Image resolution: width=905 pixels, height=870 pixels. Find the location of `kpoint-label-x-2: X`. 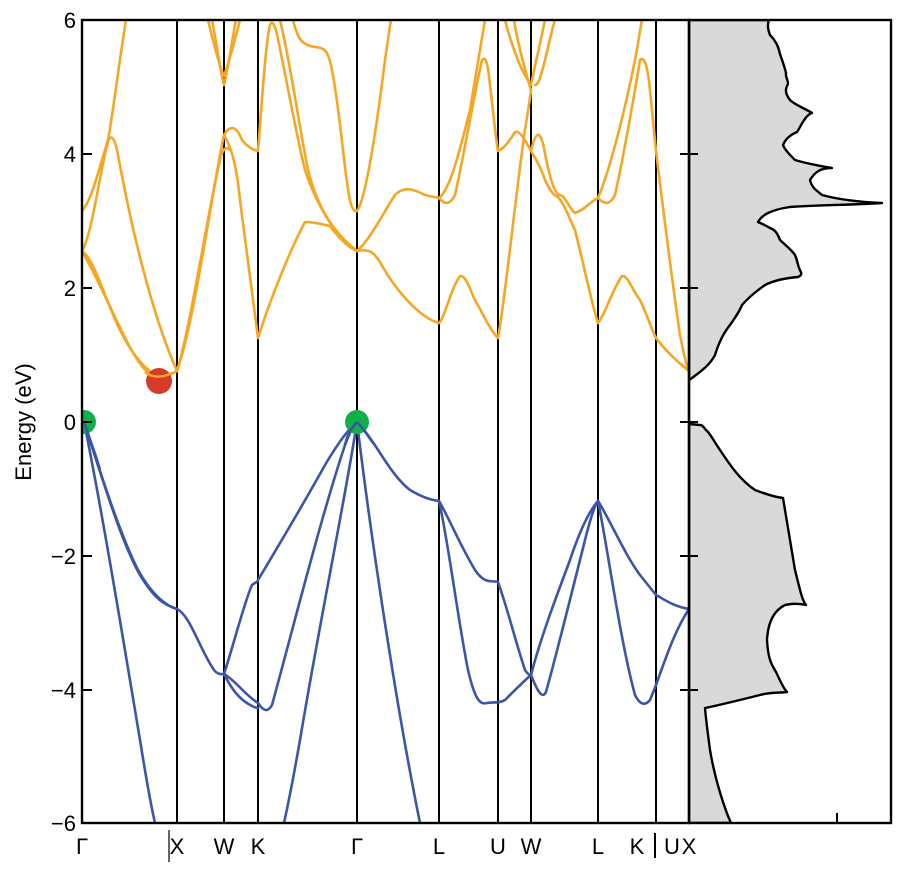

kpoint-label-x-2: X is located at coordinates (689, 846).